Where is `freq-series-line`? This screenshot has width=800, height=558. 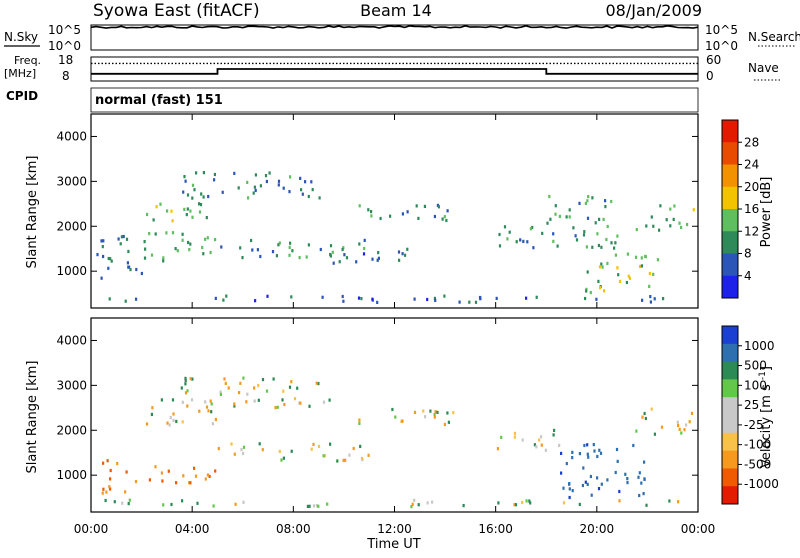
freq-series-line is located at coordinates (394, 71).